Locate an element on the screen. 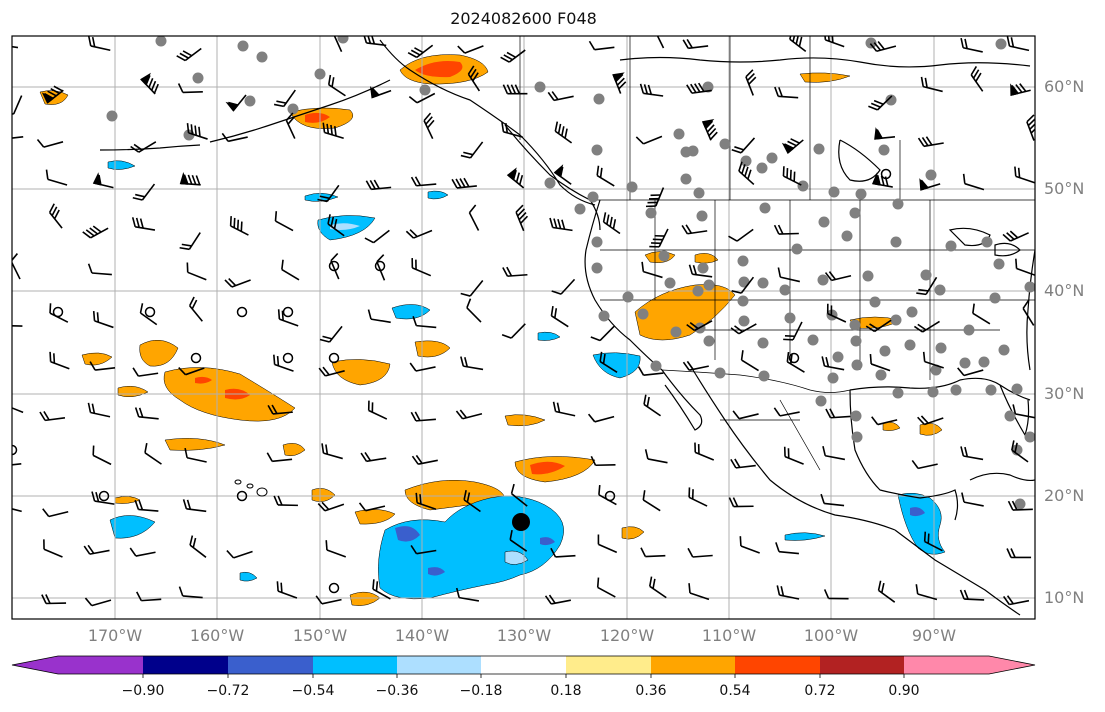  lon-label-110w: 110°W is located at coordinates (729, 635).